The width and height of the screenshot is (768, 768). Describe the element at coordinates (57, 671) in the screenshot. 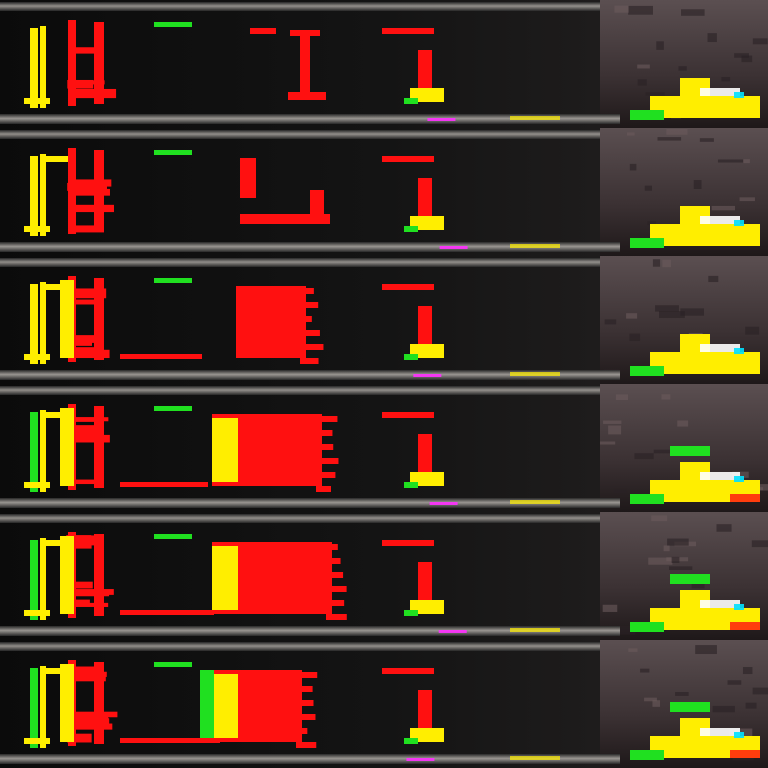

I see `left-bar-cap` at that location.